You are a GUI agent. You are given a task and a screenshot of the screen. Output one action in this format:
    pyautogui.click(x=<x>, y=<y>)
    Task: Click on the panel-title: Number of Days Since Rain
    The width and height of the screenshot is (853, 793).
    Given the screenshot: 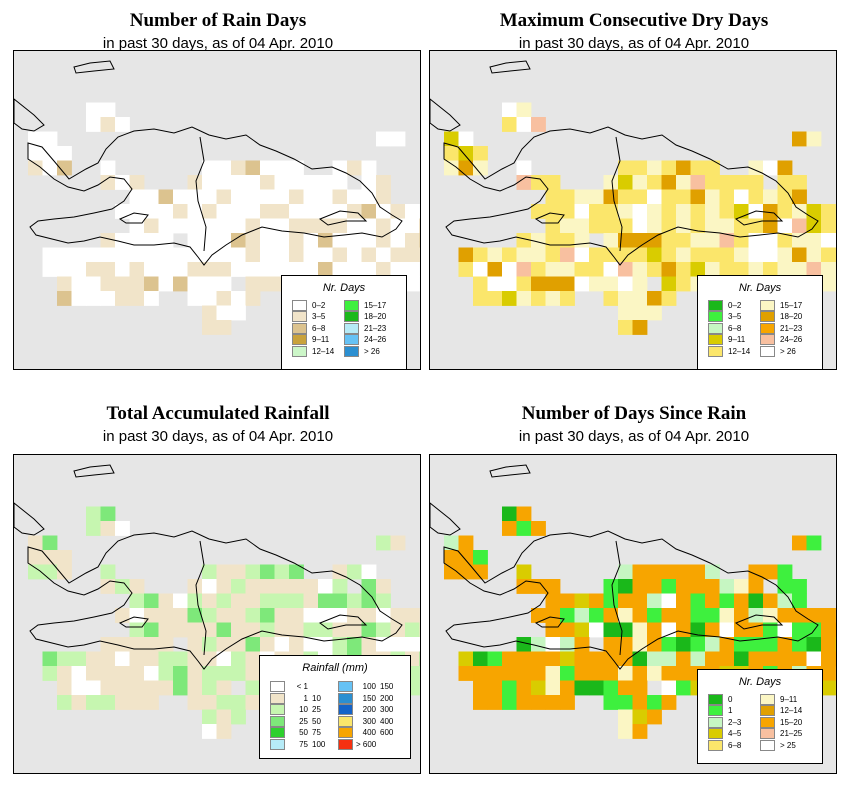 What is the action you would take?
    pyautogui.click(x=634, y=413)
    